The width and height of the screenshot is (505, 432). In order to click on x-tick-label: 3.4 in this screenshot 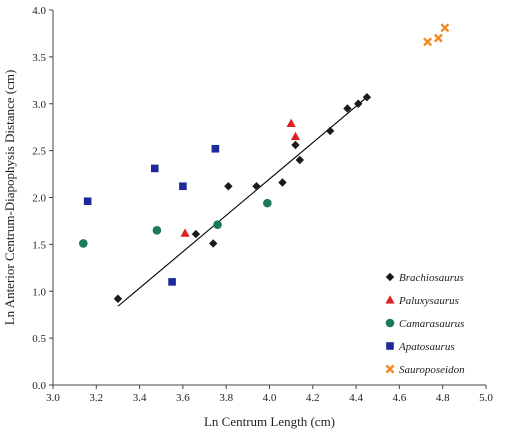, I will do `click(140, 398)`.